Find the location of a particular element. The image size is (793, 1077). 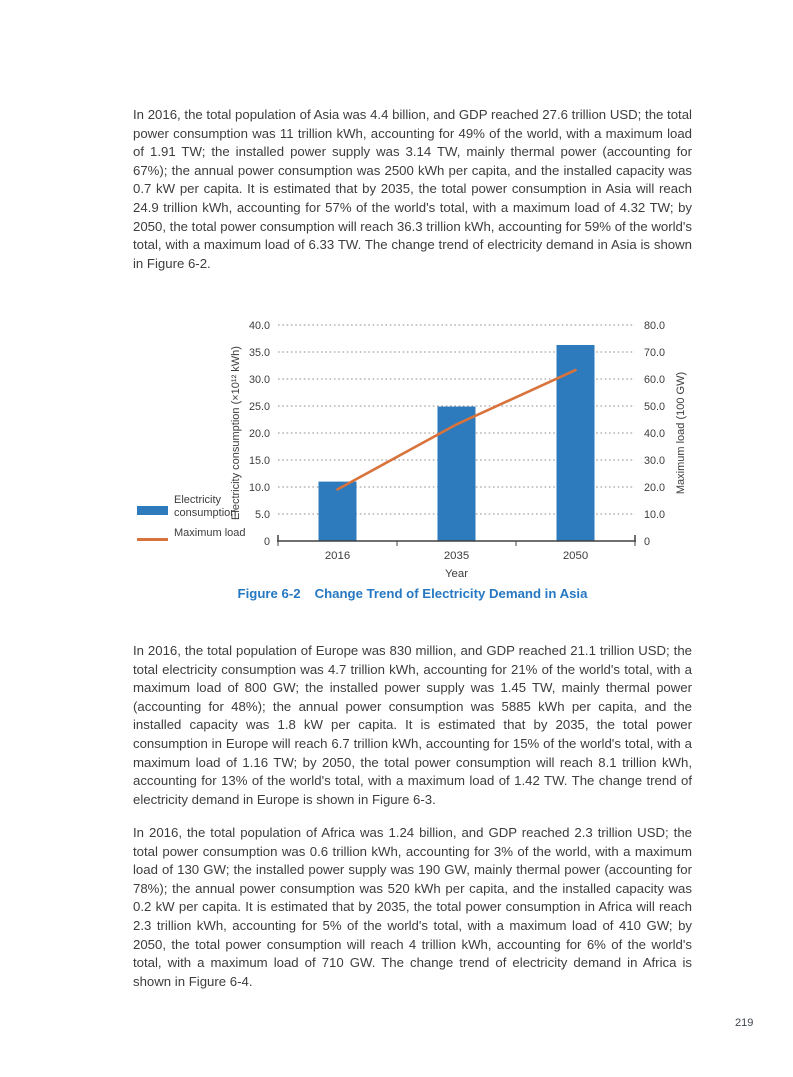

left-axis-tick-label: 40.0 is located at coordinates (259, 326).